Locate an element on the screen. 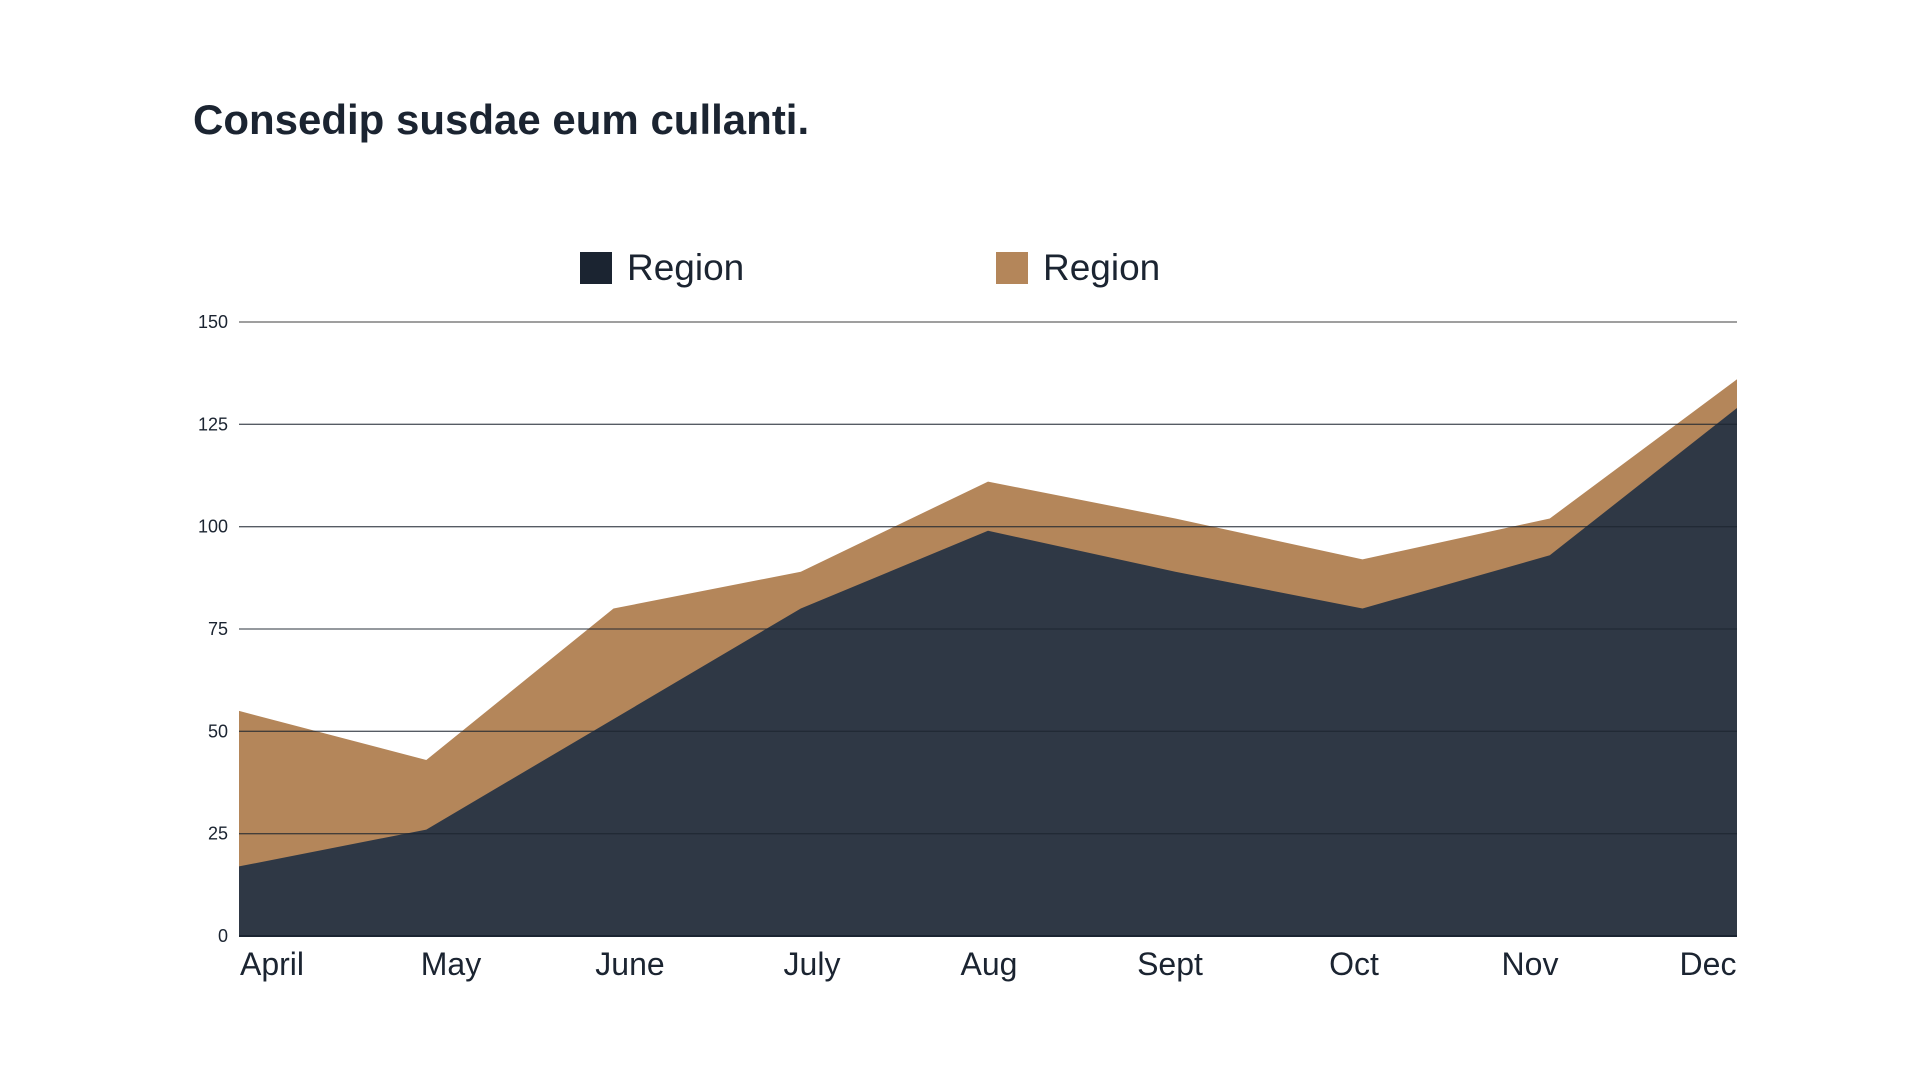  x-tick-label: July is located at coordinates (812, 964).